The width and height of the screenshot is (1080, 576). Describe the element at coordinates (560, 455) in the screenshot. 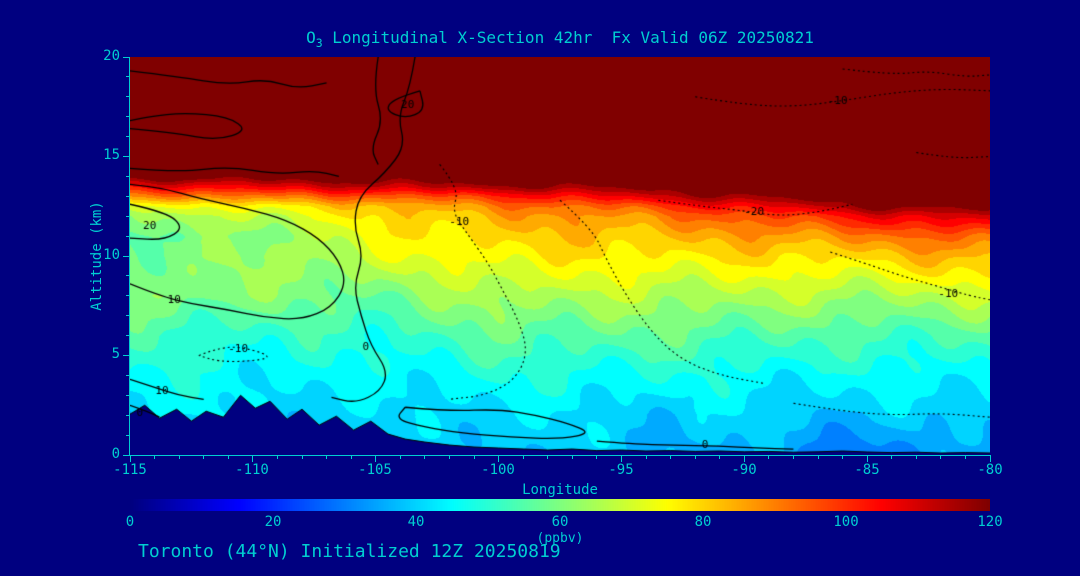

I see `x-axis-line` at that location.